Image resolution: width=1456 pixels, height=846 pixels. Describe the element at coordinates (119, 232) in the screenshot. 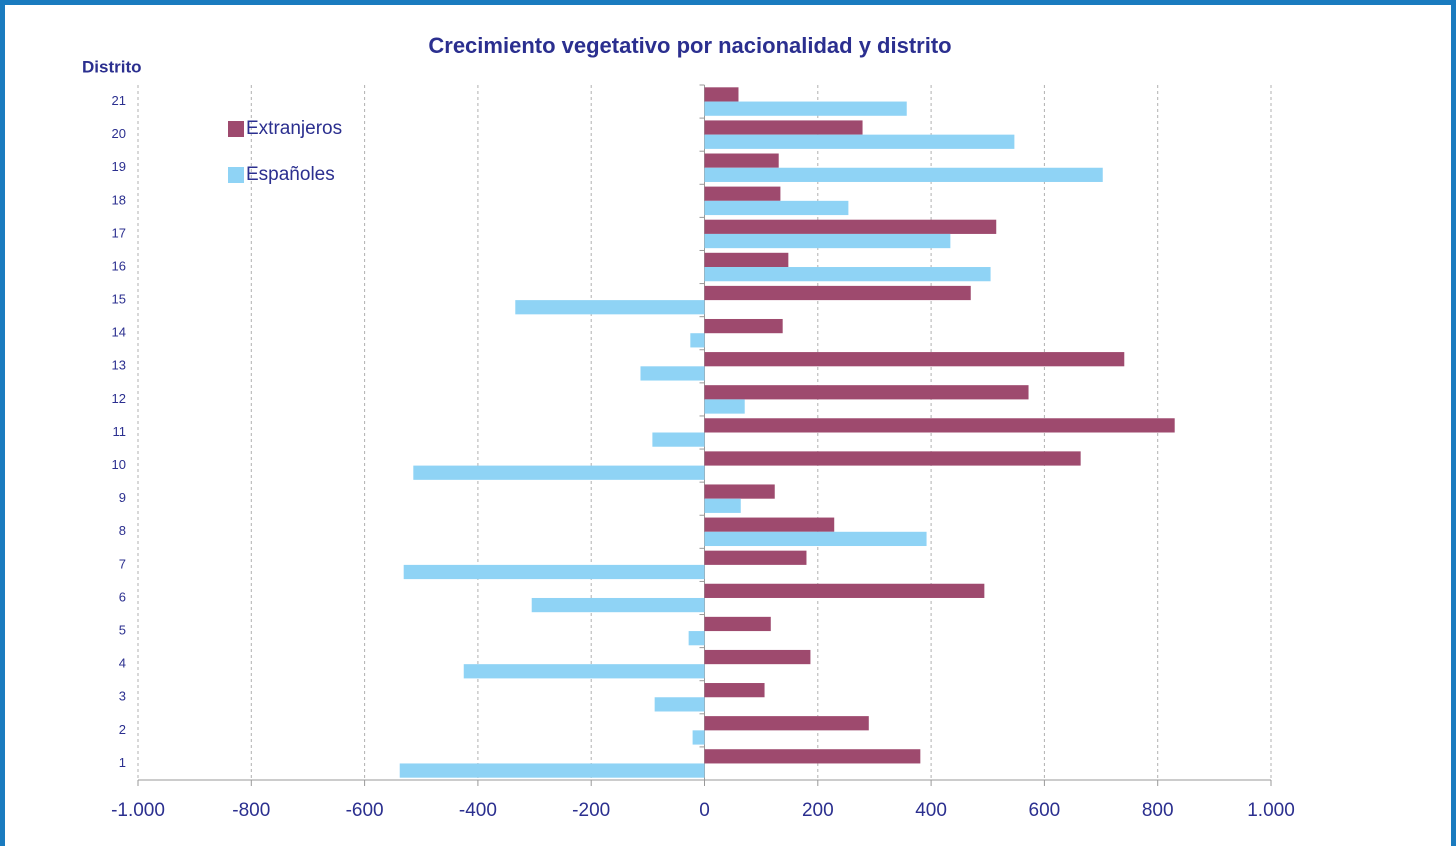

I see `y-tick-label: 17` at that location.